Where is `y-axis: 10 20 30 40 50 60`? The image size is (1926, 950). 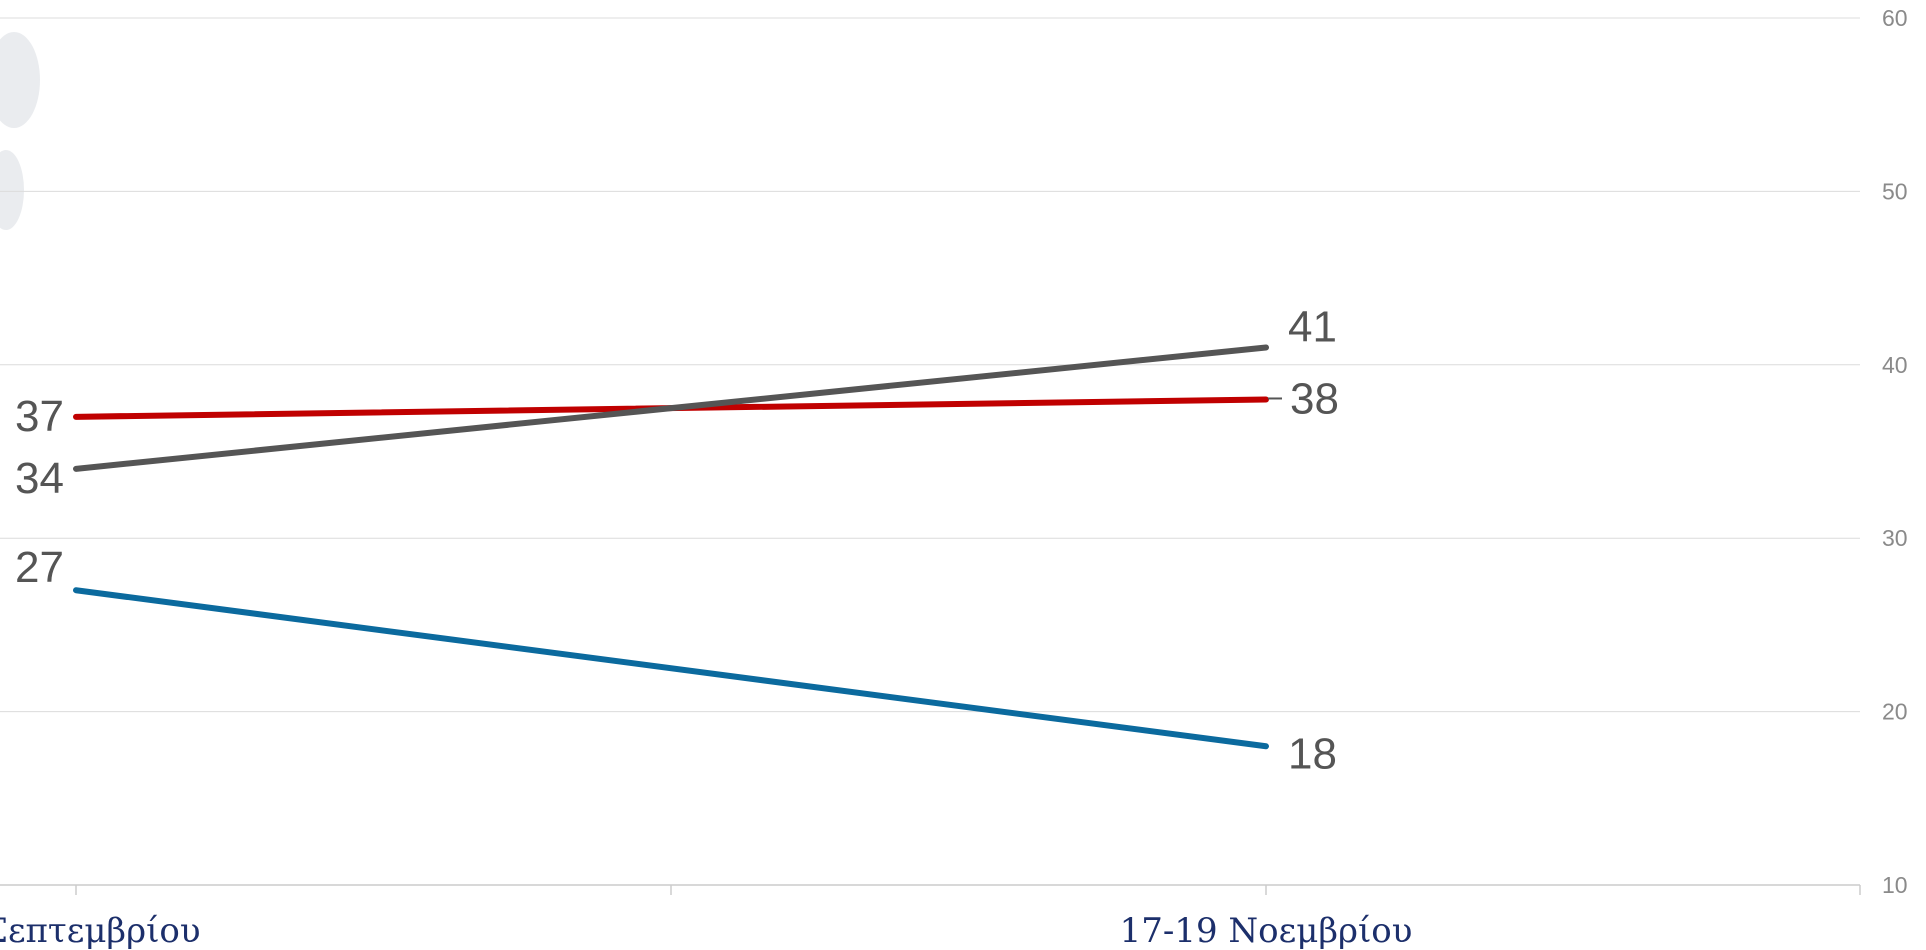
y-axis: 10 20 30 40 50 60 is located at coordinates (1895, 451).